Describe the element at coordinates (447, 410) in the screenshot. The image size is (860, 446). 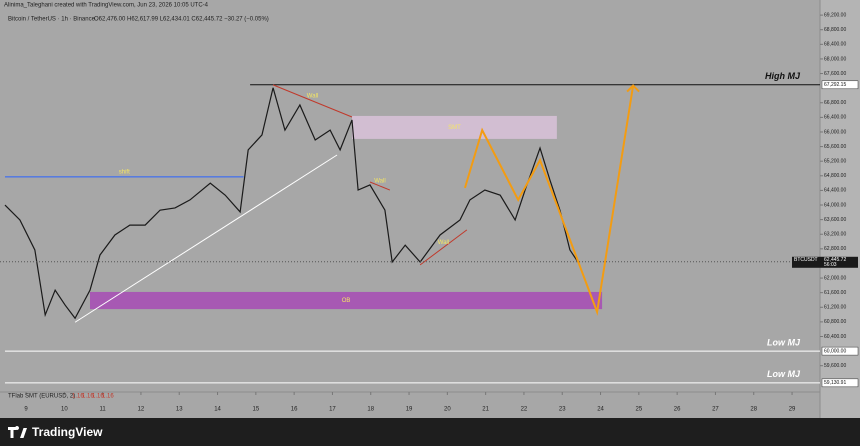
I see `x-tick-label: 20` at that location.